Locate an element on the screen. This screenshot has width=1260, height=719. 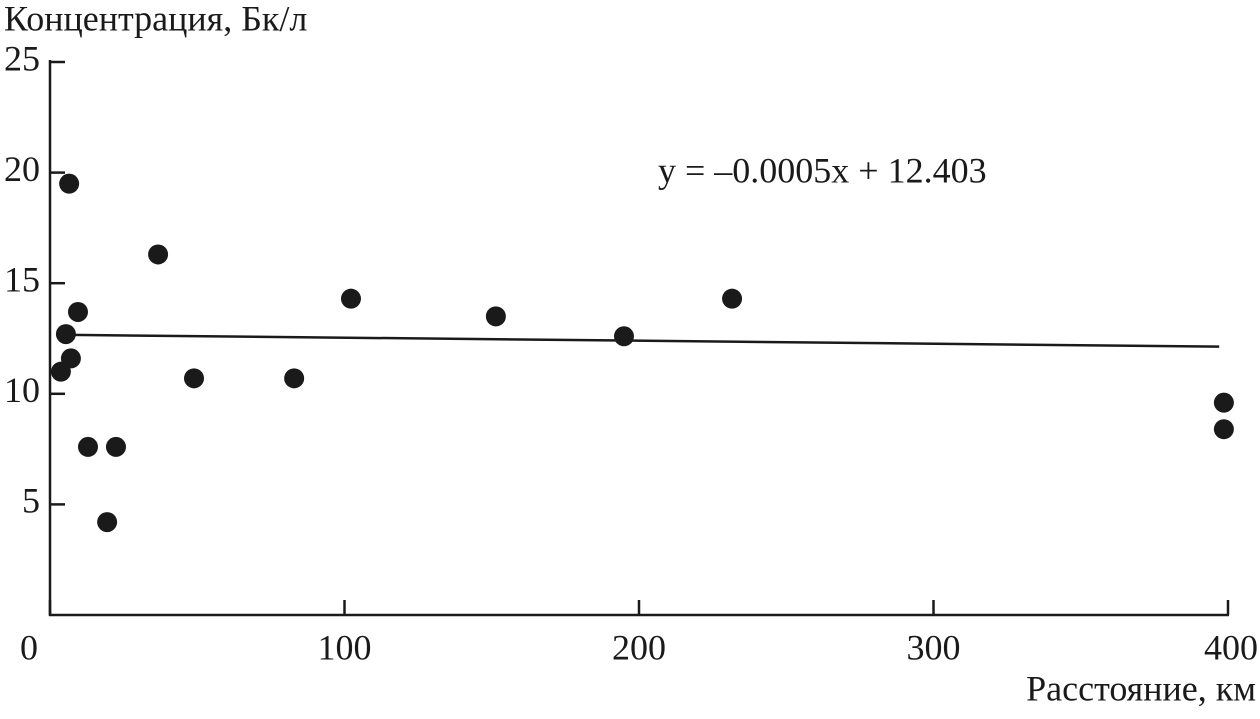
x-axis-label: Расстояние, км is located at coordinates (1141, 688).